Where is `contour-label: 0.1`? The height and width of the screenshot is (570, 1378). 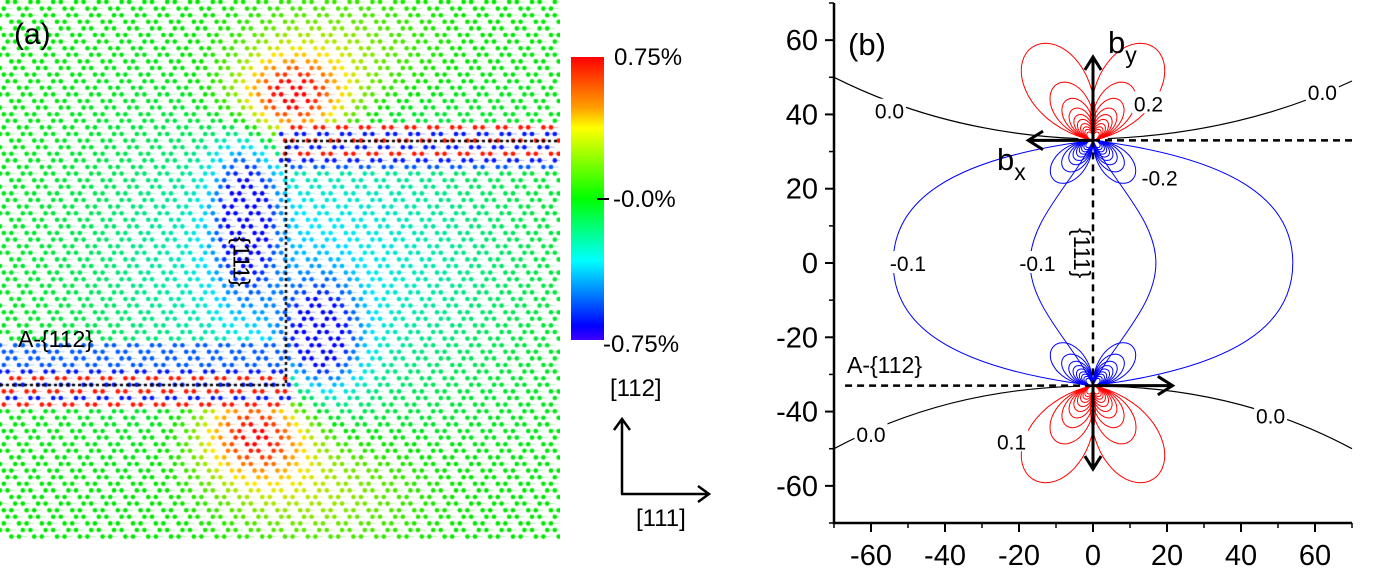 contour-label: 0.1 is located at coordinates (1011, 442).